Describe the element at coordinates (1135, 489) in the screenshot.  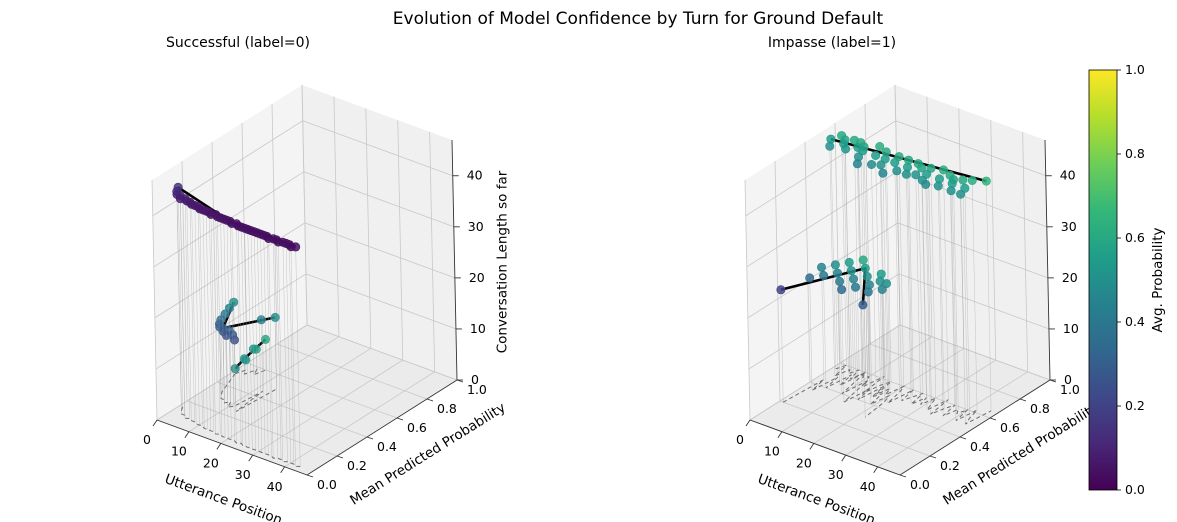
I see `colorbar-tick-label: 0.0` at that location.